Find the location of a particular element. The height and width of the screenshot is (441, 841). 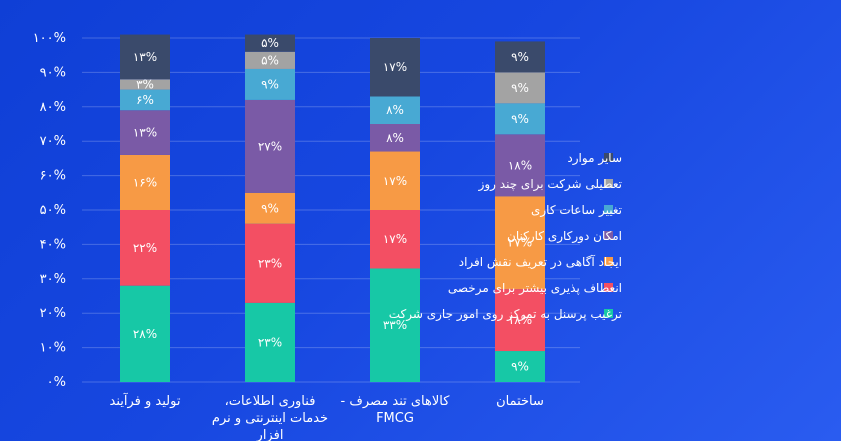

y-tick-label: ۱۰% is located at coordinates (53, 348).